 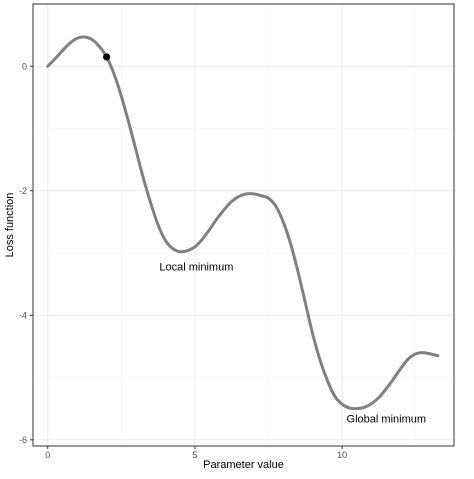 I want to click on y-tick-label: 0, so click(x=24, y=66).